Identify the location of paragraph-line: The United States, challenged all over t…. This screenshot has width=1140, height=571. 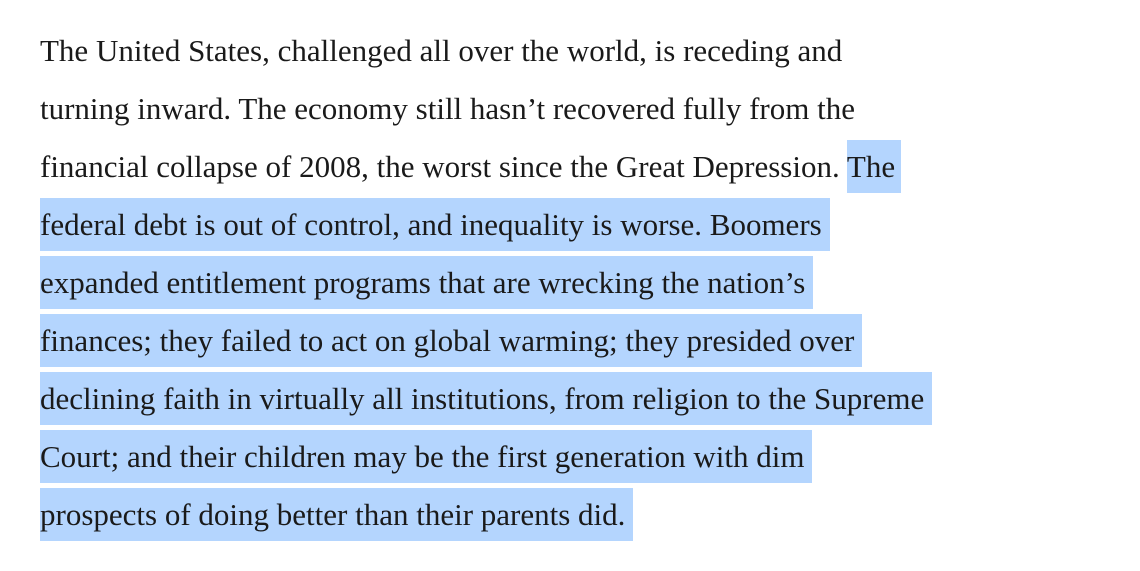
(585, 51).